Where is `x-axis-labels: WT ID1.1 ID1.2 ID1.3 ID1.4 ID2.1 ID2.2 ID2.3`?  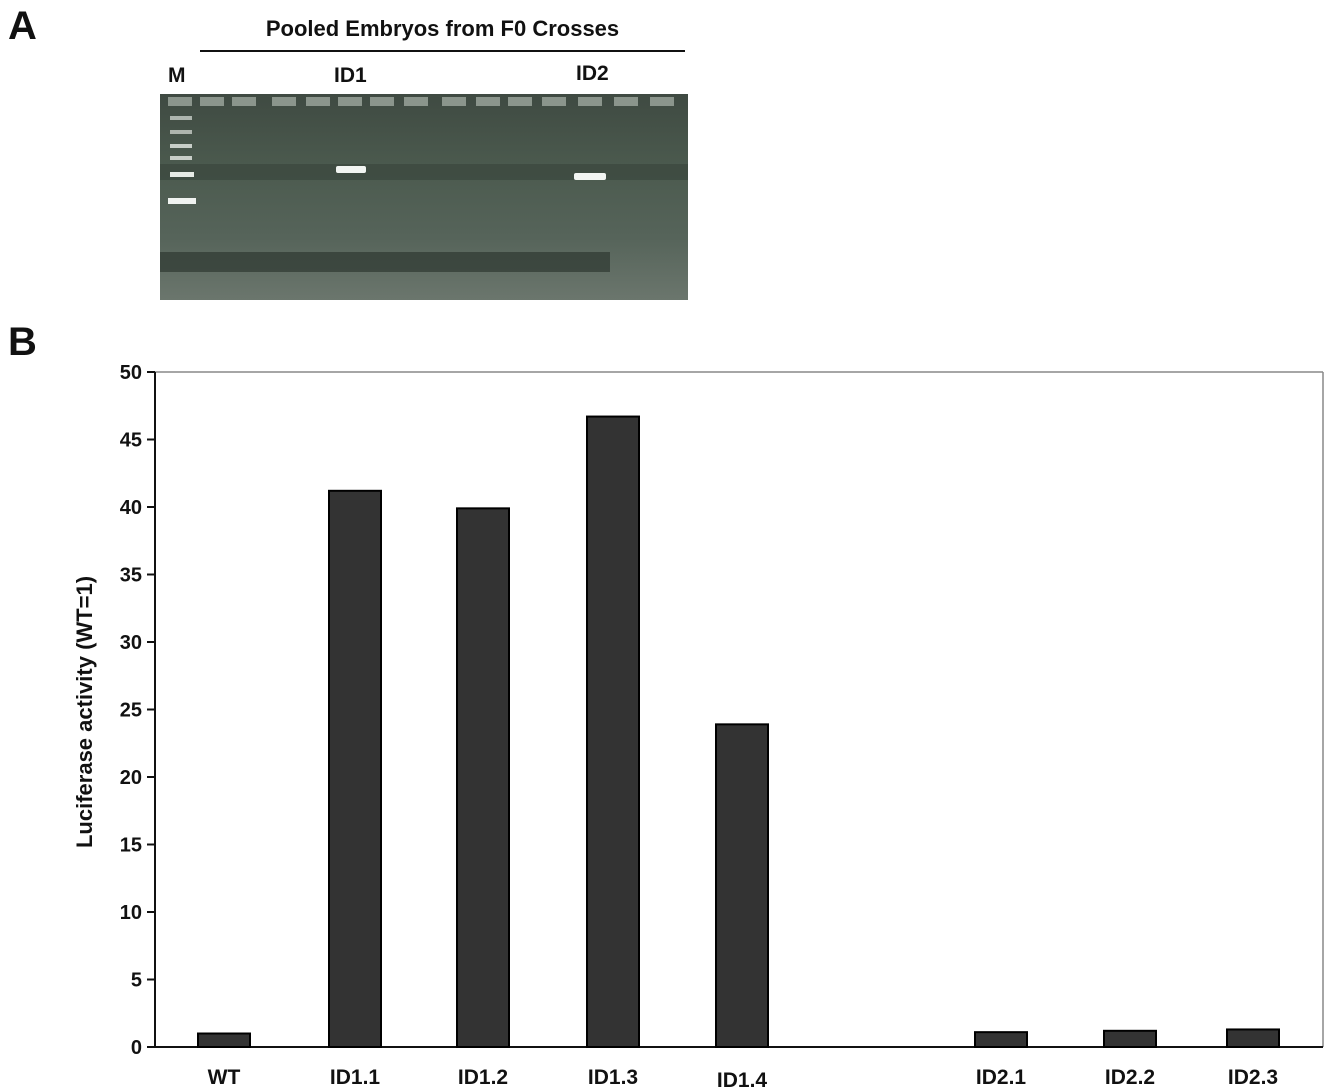 x-axis-labels: WT ID1.1 ID1.2 ID1.3 ID1.4 ID2.1 ID2.2 ID2.3 is located at coordinates (743, 1077).